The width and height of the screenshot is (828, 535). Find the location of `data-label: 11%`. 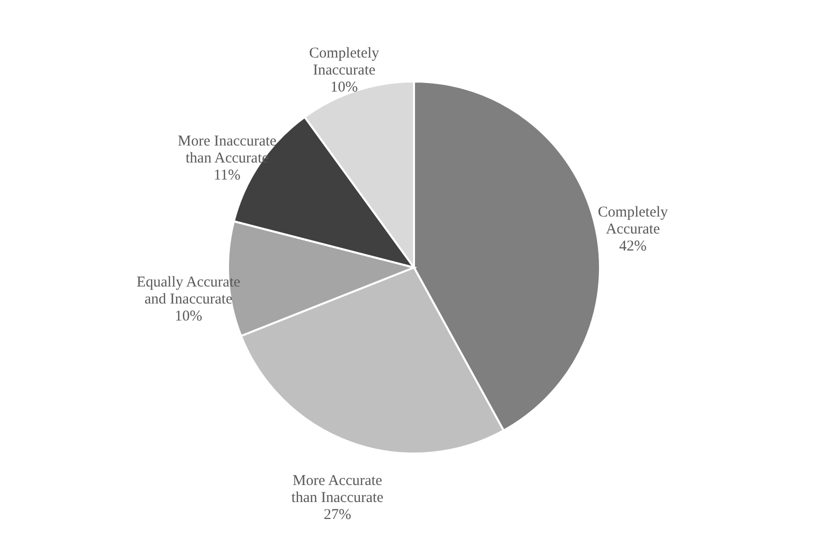

data-label: 11% is located at coordinates (227, 175).